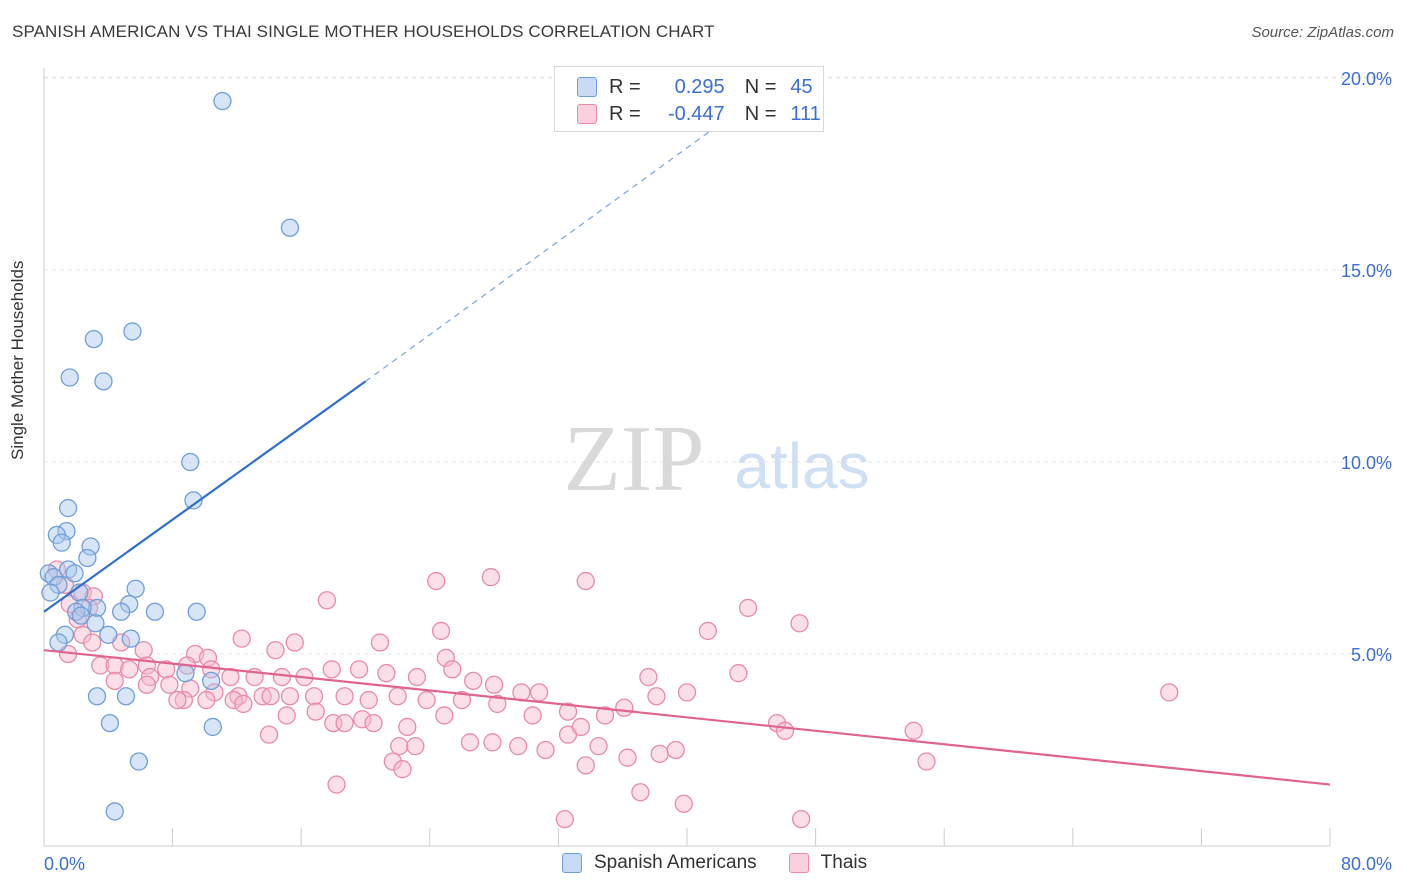  I want to click on legend-n-value: 45, so click(801, 86).